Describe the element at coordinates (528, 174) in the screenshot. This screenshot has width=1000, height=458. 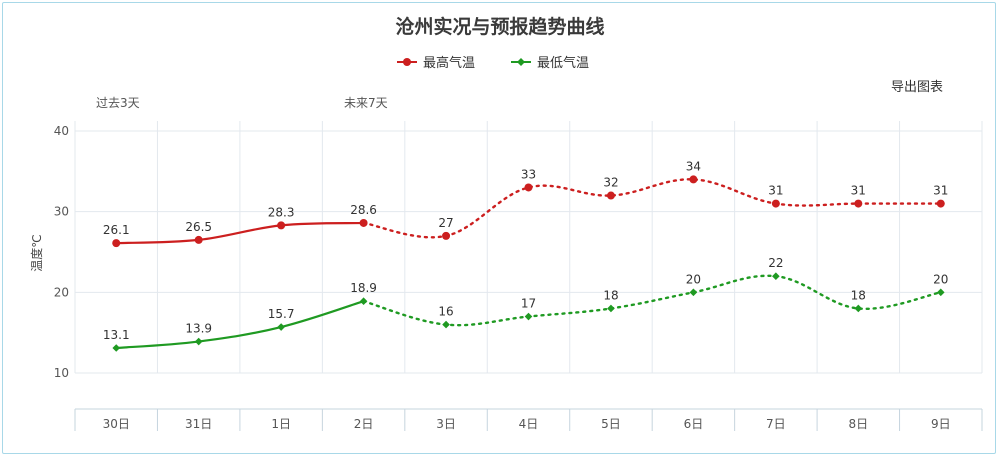
I see `data-label-high: 33` at that location.